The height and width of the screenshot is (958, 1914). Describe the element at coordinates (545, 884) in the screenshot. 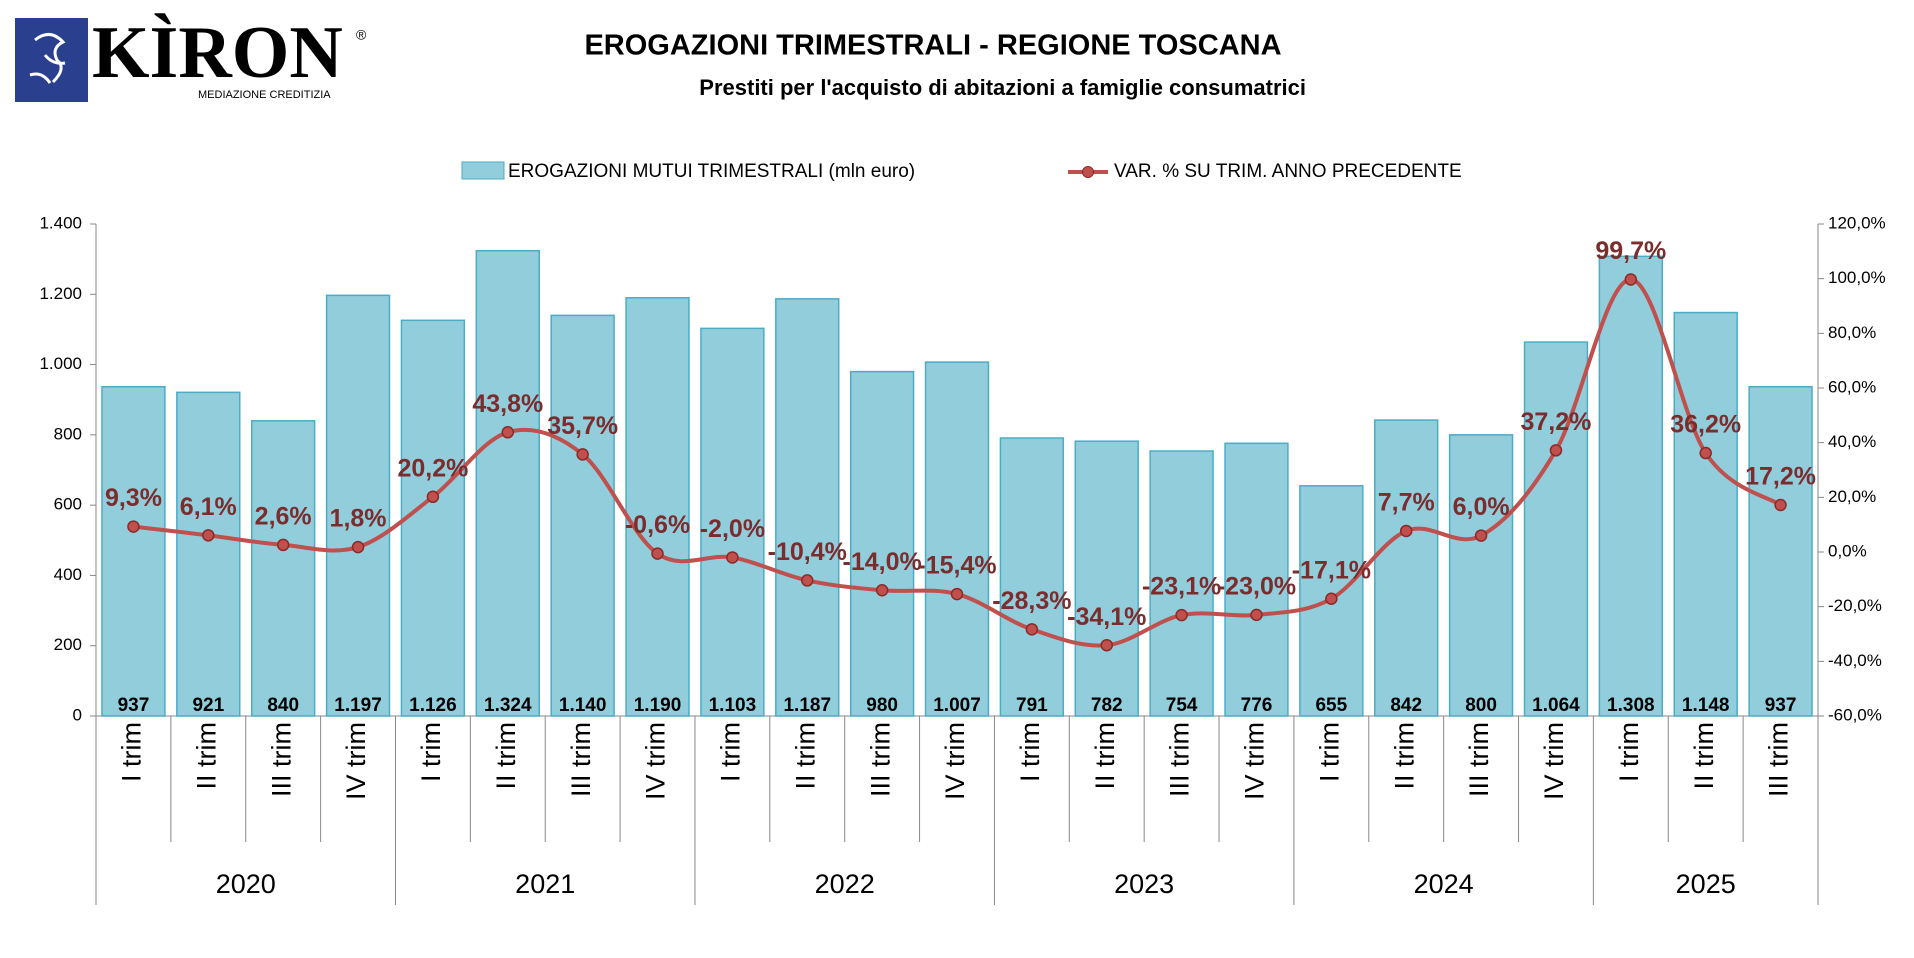

I see `group-label: 2021` at that location.